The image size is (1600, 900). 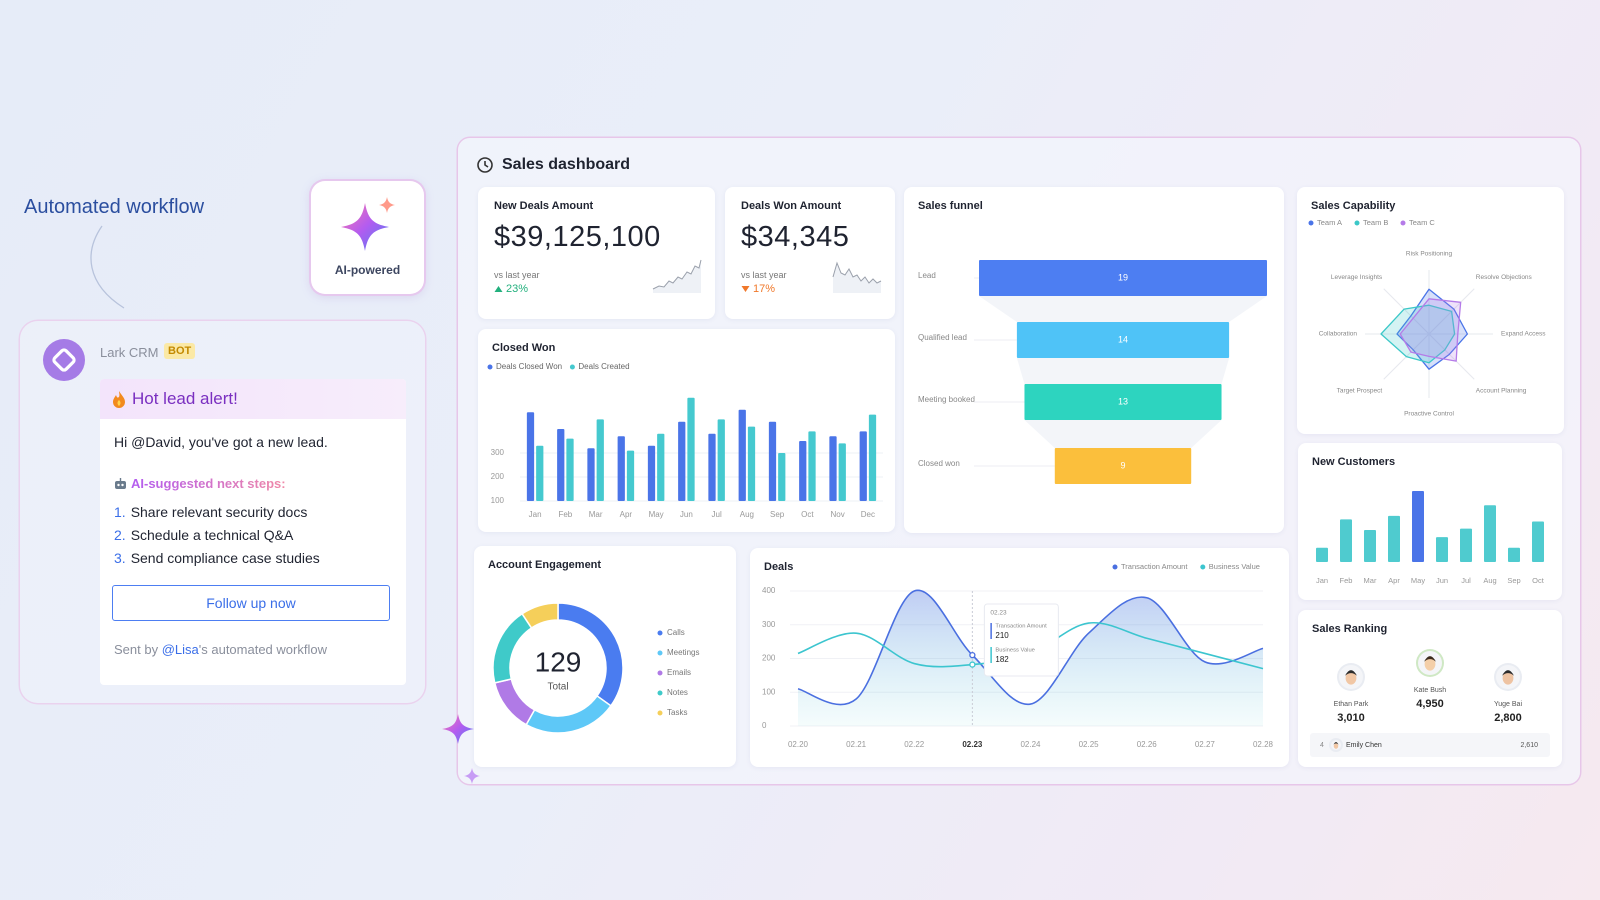 What do you see at coordinates (1147, 744) in the screenshot?
I see `x-tick-label: 02.26` at bounding box center [1147, 744].